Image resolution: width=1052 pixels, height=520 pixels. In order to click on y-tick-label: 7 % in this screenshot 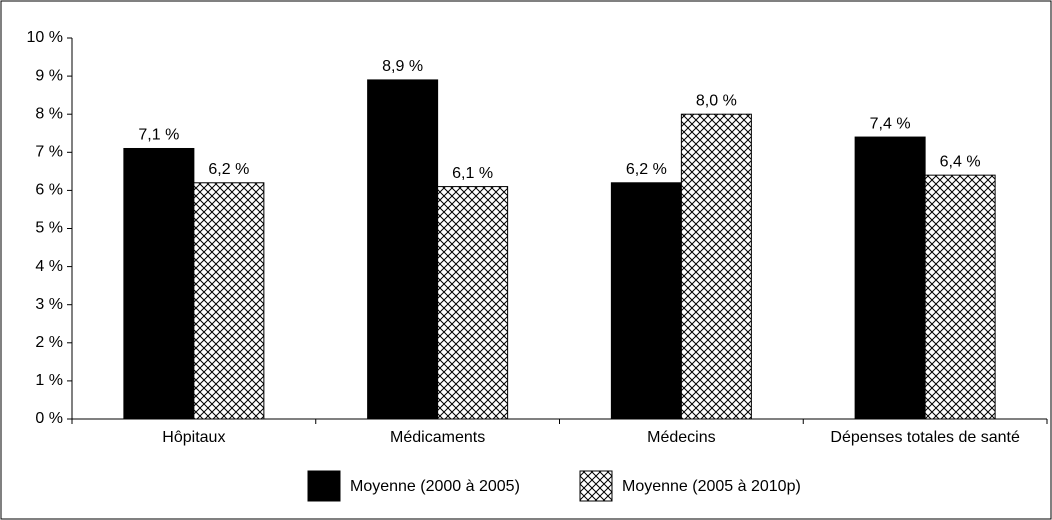, I will do `click(49, 152)`.